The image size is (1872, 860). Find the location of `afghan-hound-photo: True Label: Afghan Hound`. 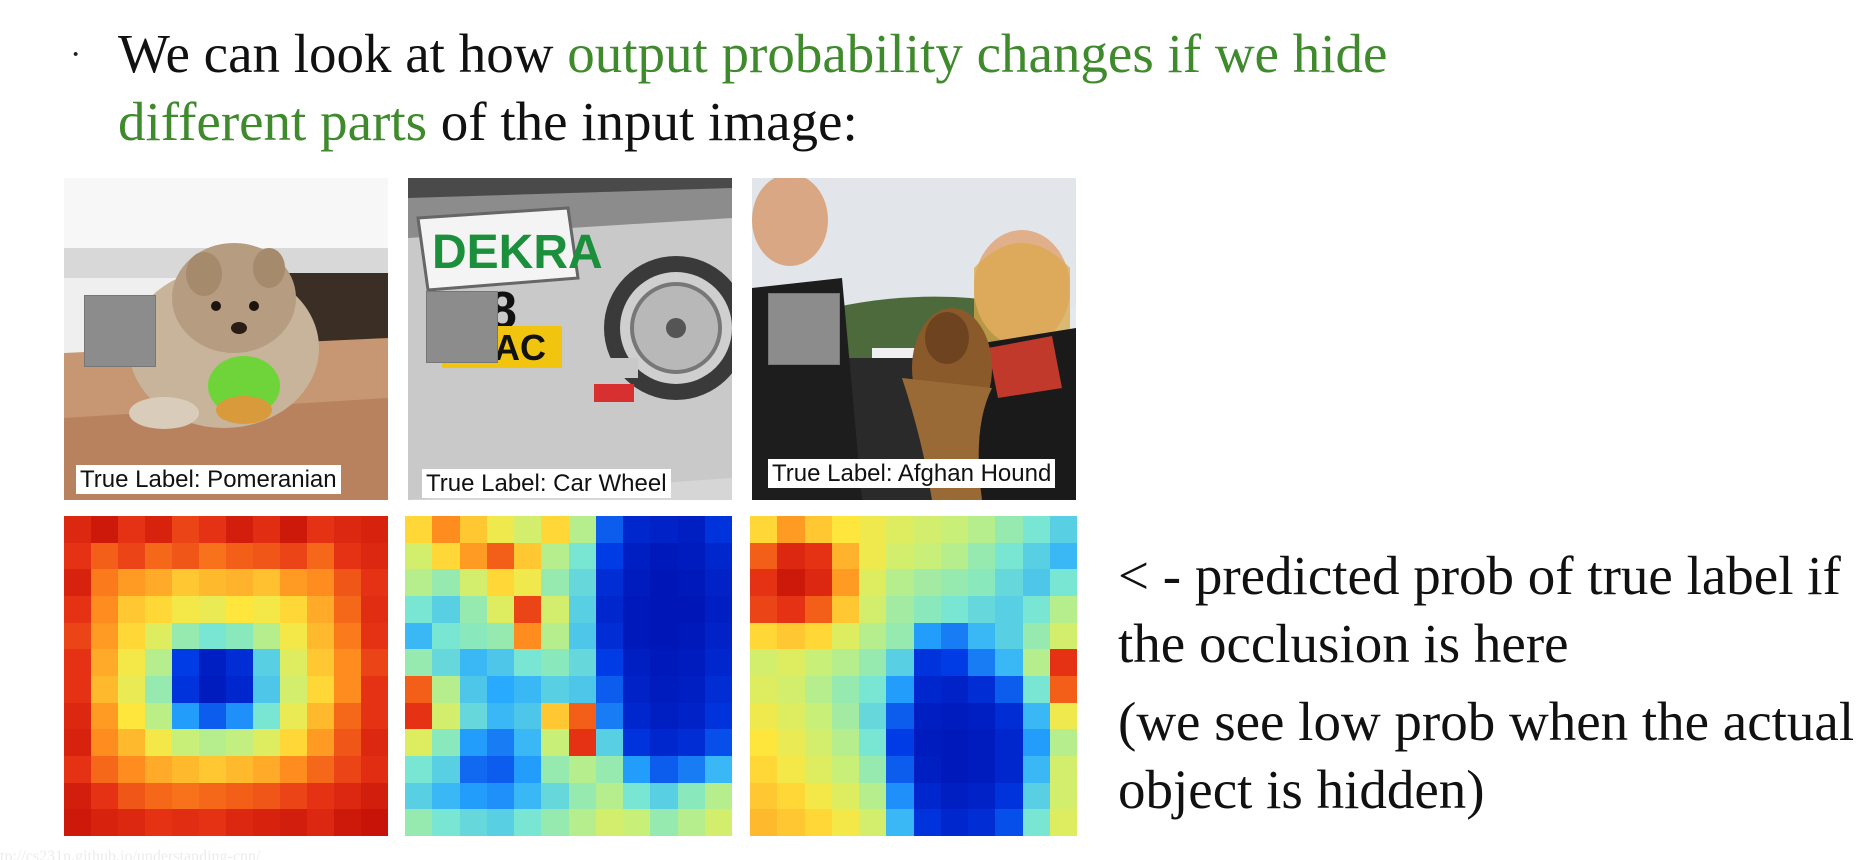

afghan-hound-photo: True Label: Afghan Hound is located at coordinates (914, 339).